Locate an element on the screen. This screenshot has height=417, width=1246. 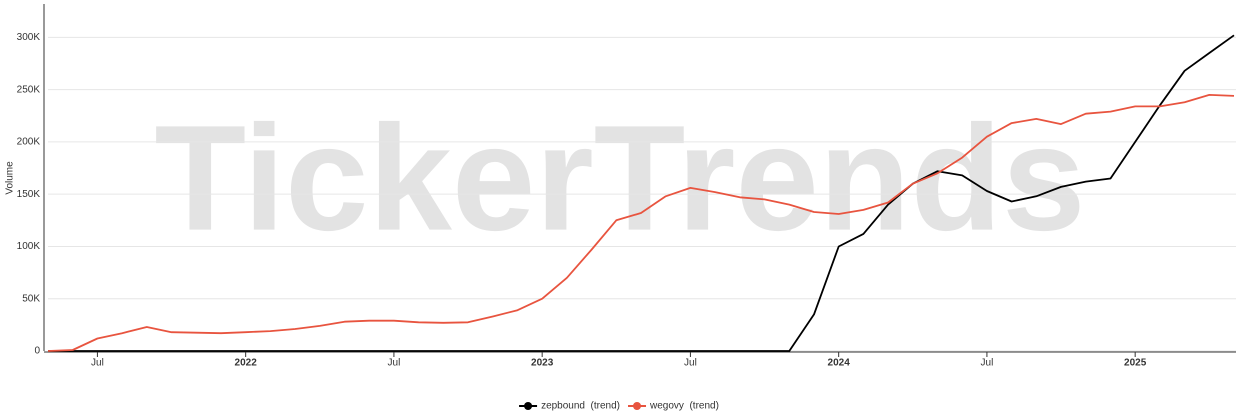
x-tick-label: 2025 is located at coordinates (1135, 363).